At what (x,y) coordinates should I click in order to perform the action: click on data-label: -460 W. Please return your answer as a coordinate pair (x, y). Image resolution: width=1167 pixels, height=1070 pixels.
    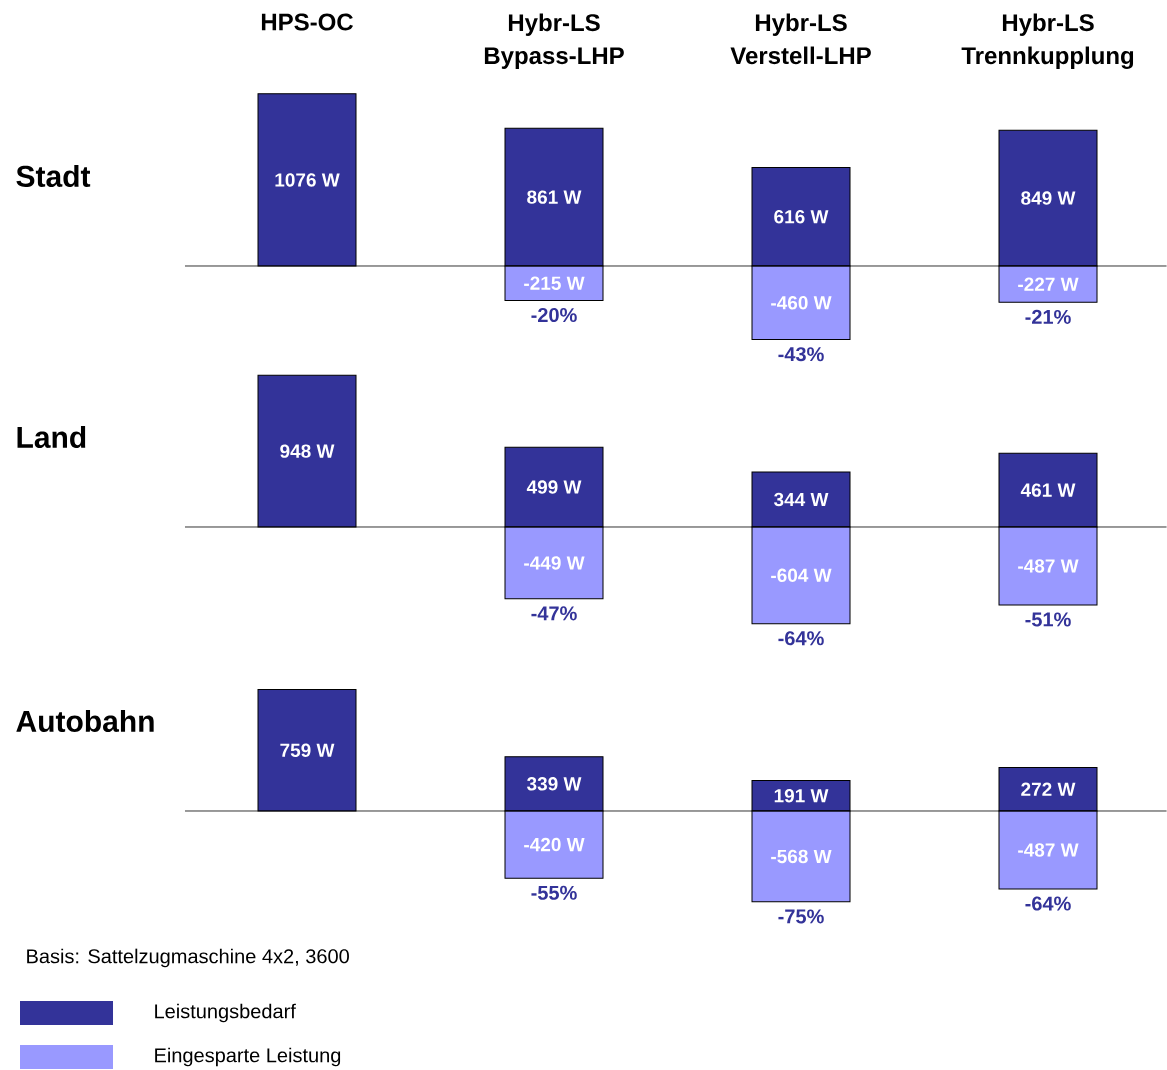
    Looking at the image, I should click on (801, 303).